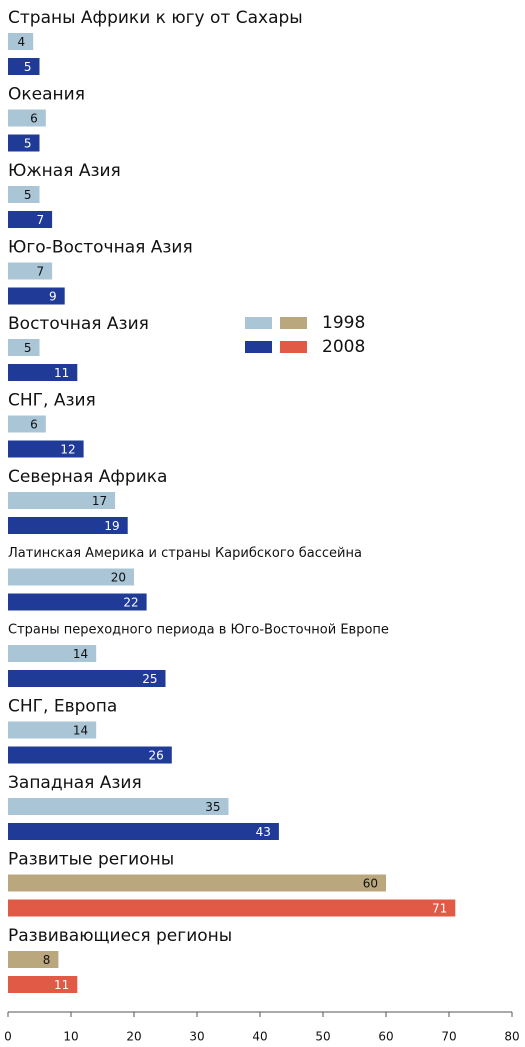 Image resolution: width=525 pixels, height=1047 pixels. Describe the element at coordinates (155, 18) in the screenshot. I see `category-label: Страны Африки к югу от Сахары` at that location.